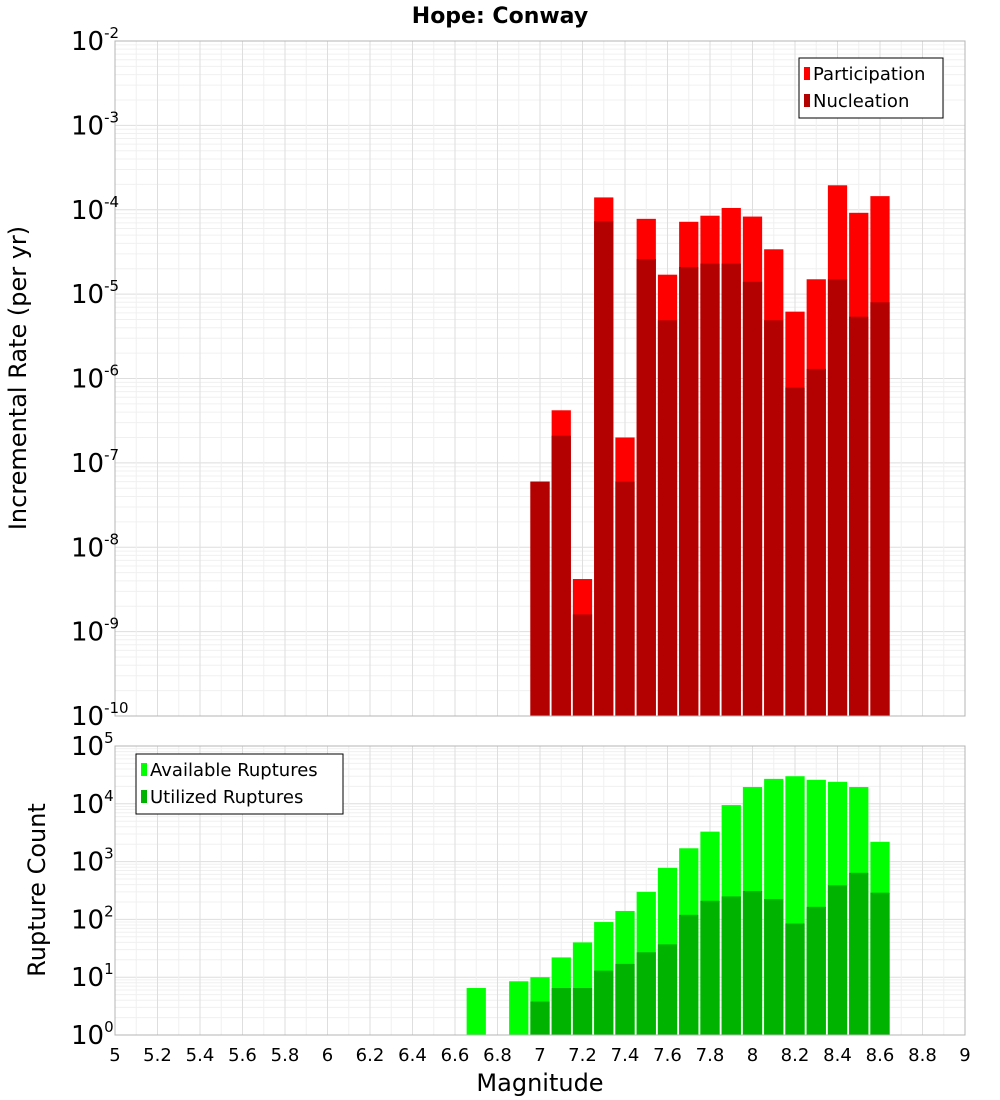  Describe the element at coordinates (109, 738) in the screenshot. I see `tick-exponent: 5` at that location.